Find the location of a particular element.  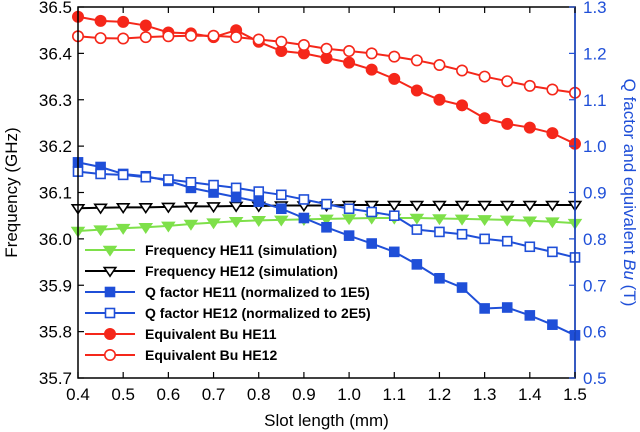

legend-label: Q factor HE11 (normalized to 1E5) is located at coordinates (257, 292).